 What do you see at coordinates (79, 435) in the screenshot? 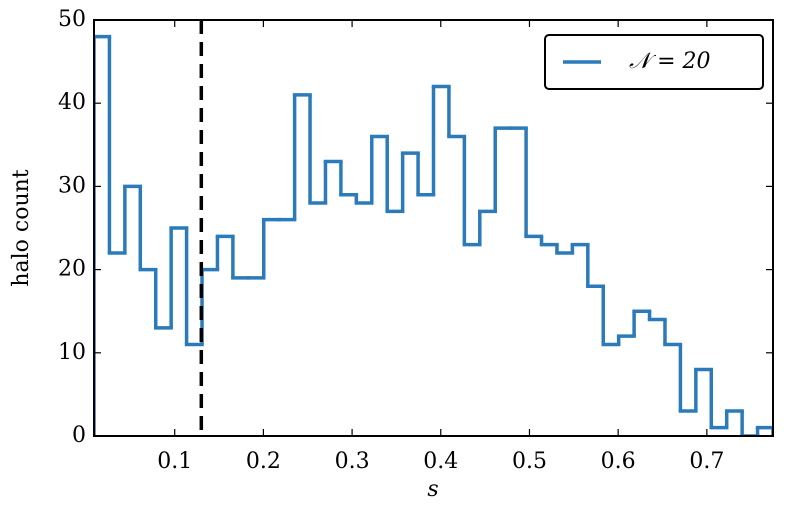
I see `y-tick-label: 0` at bounding box center [79, 435].